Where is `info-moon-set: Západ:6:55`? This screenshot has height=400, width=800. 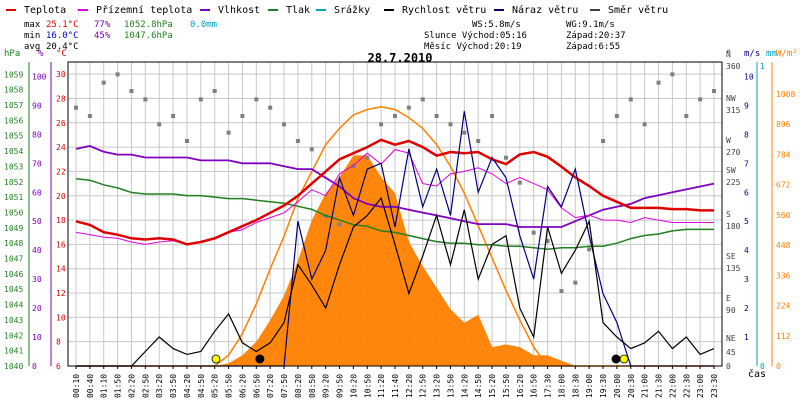 info-moon-set: Západ:6:55 is located at coordinates (593, 47).